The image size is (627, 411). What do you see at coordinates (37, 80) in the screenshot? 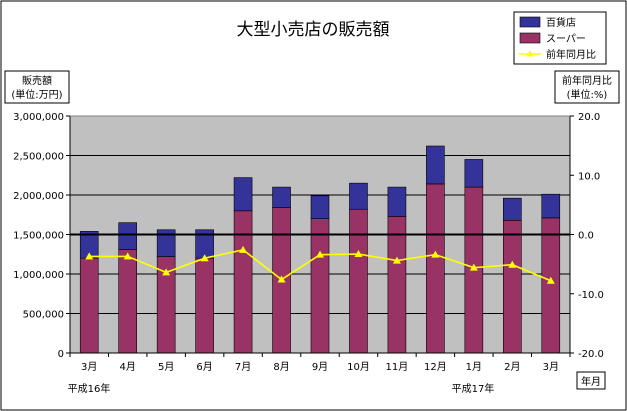
I see `left-axis-label-line1: 販売額` at bounding box center [37, 80].